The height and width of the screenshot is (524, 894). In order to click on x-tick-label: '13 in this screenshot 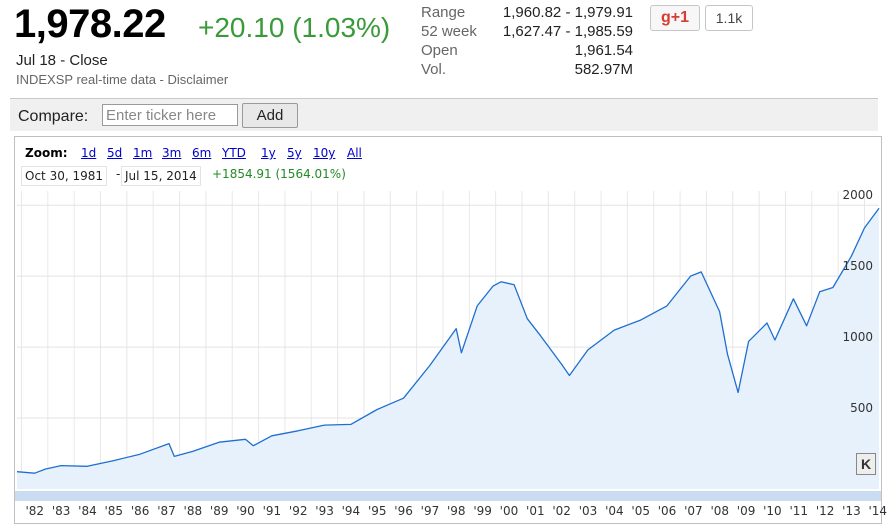, I will do `click(851, 511)`.